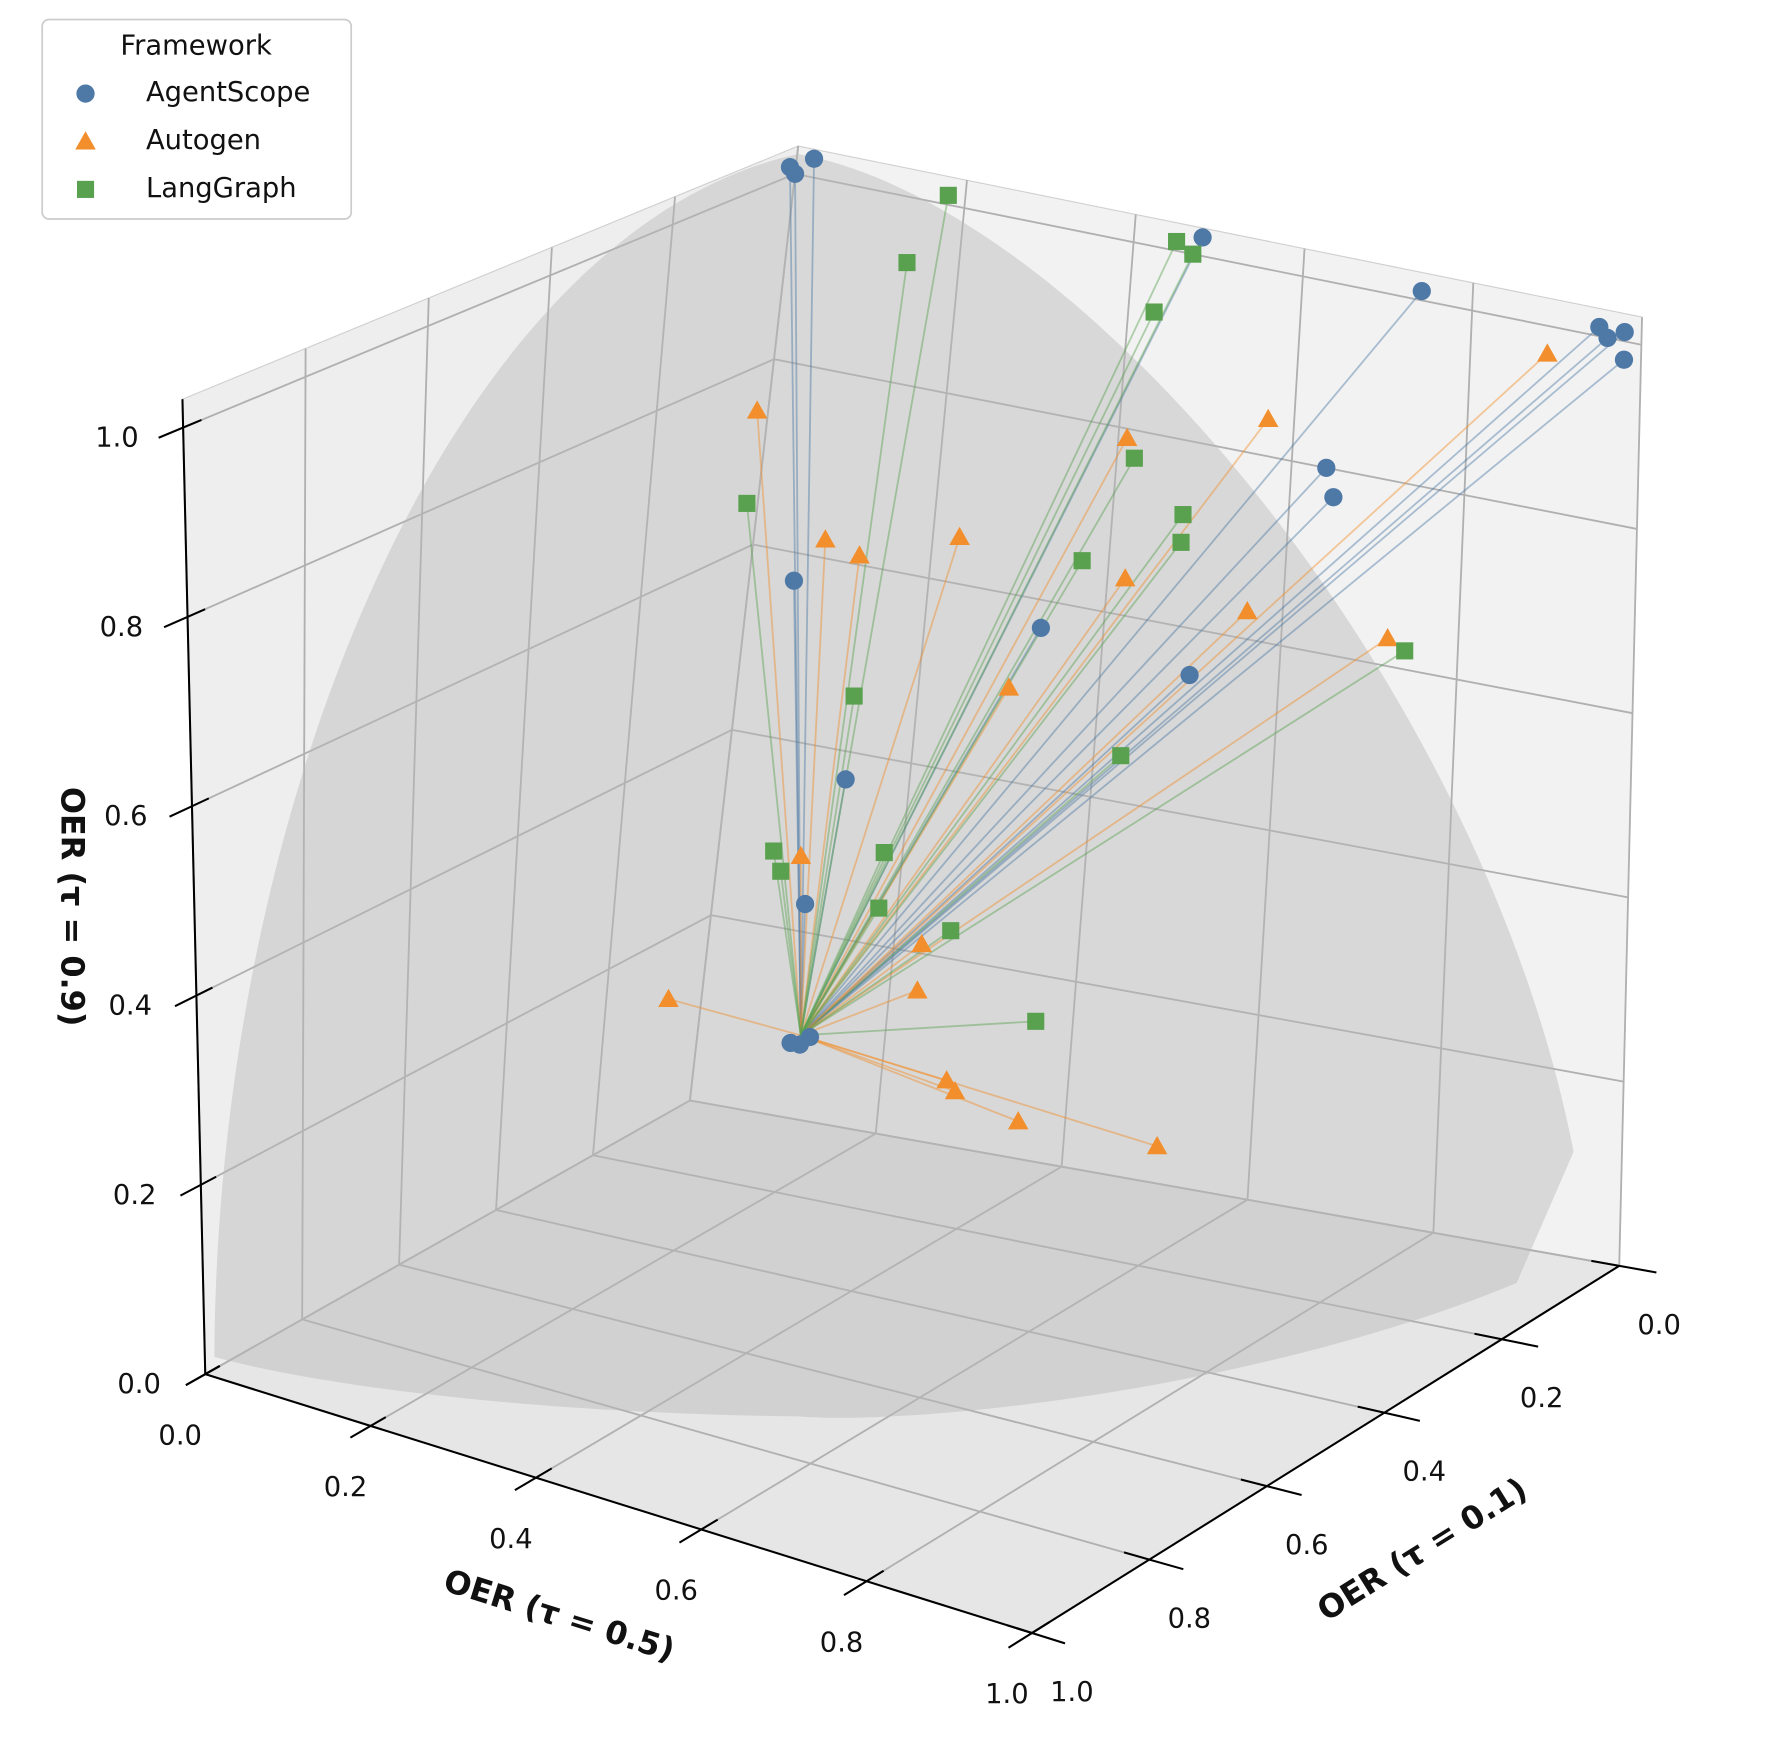 Image resolution: width=1788 pixels, height=1746 pixels. Describe the element at coordinates (139, 1384) in the screenshot. I see `z-tick-label: 0.0` at that location.